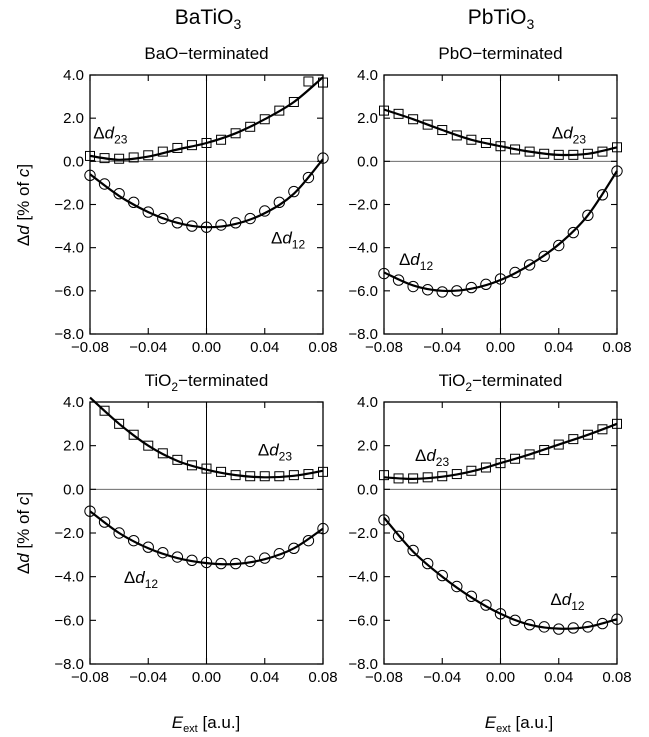 This screenshot has height=737, width=649. What do you see at coordinates (206, 53) in the screenshot?
I see `panel-title: BaO−terminated` at bounding box center [206, 53].